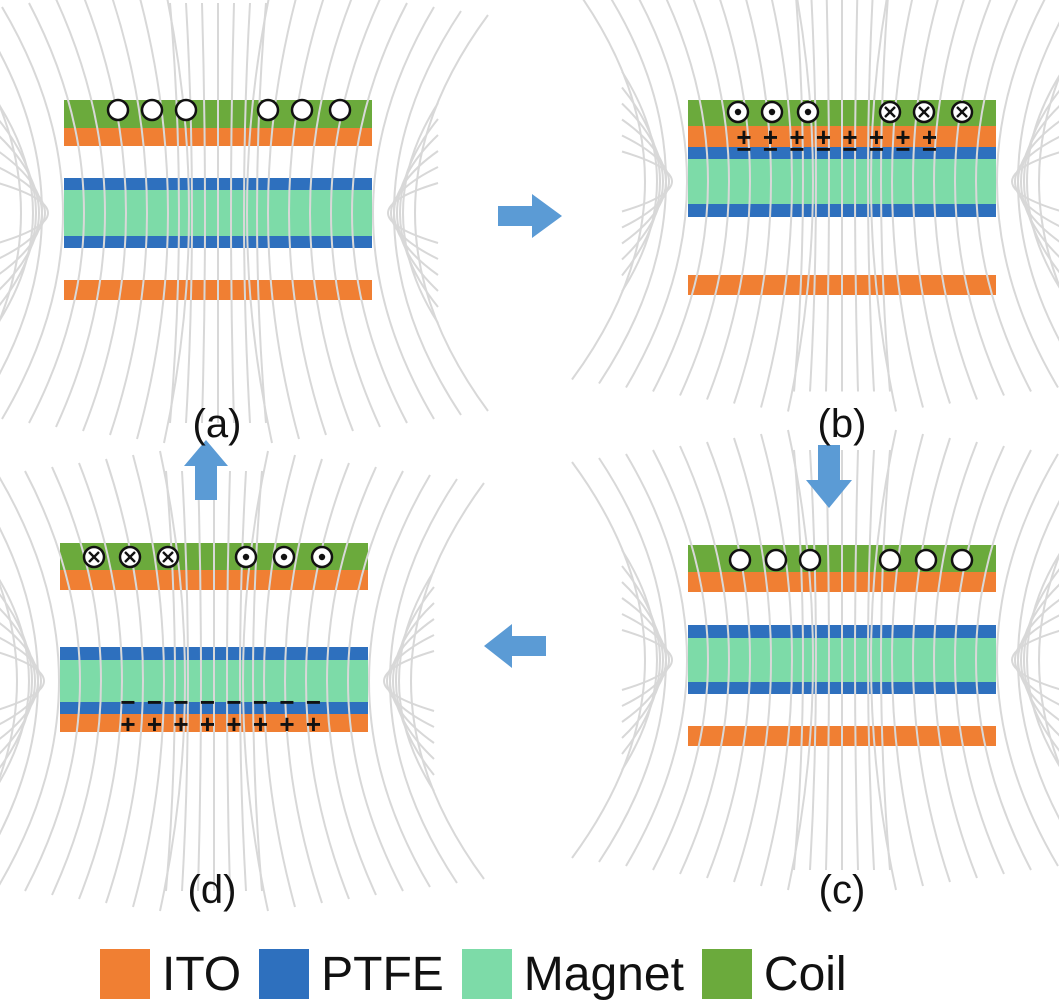 The image size is (1059, 1003). I want to click on legend-swatch-magnet, so click(486, 974).